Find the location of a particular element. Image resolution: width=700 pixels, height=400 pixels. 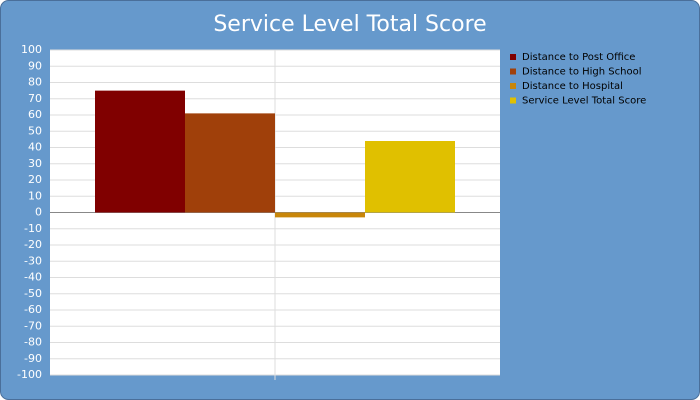

y-tick-label: 30 is located at coordinates (35, 163).